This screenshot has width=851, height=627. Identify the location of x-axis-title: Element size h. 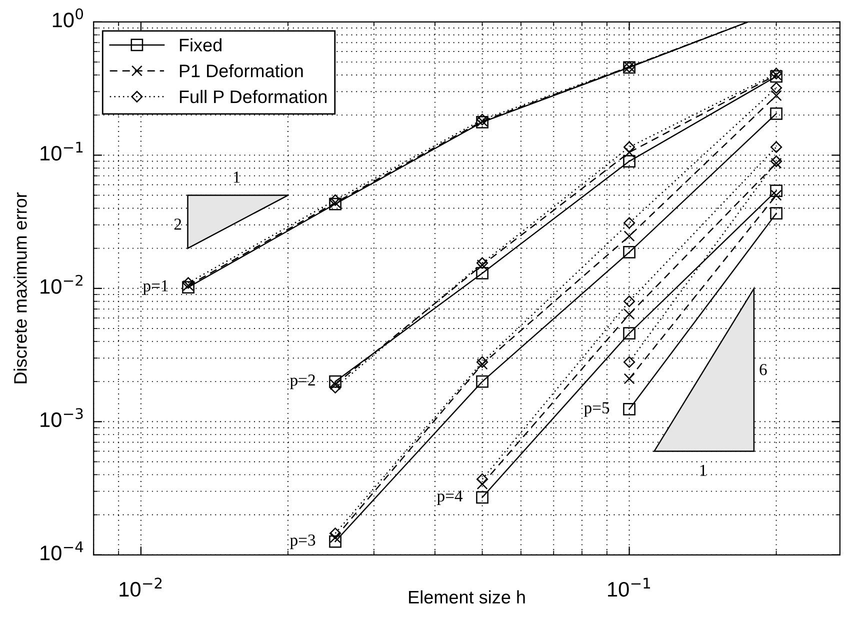
(467, 597).